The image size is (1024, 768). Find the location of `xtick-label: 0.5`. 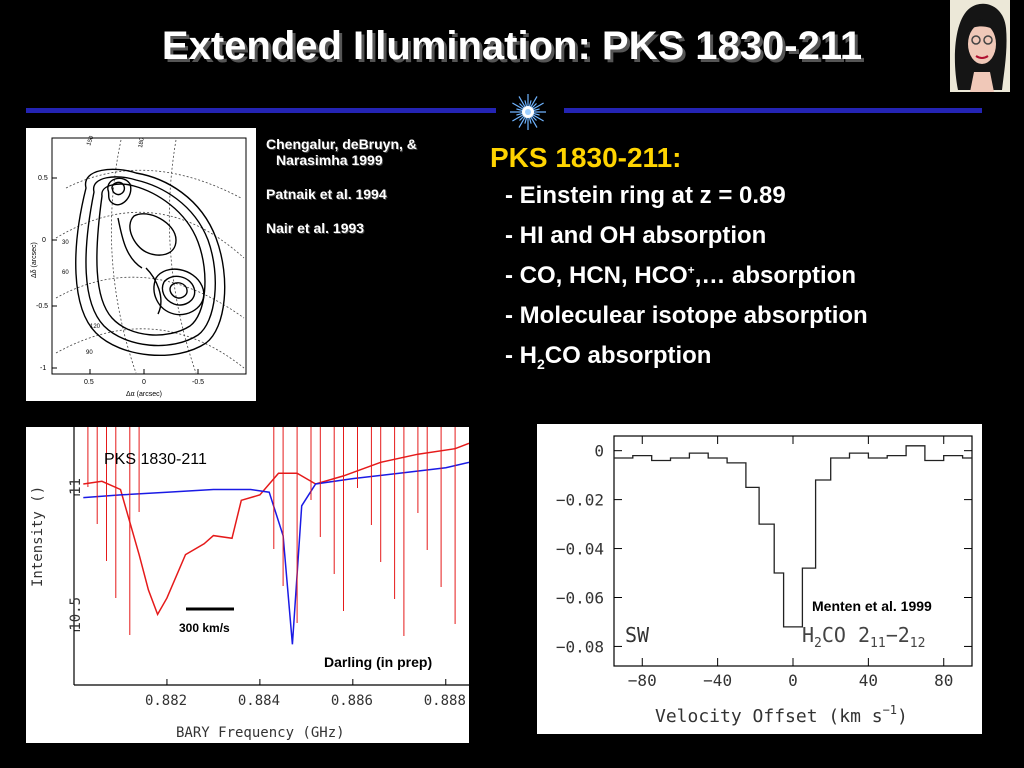

xtick-label: 0.5 is located at coordinates (89, 382).